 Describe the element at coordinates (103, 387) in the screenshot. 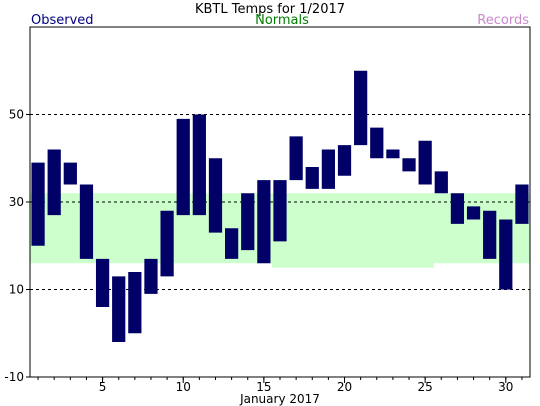

I see `x-tick-label-5: 5` at that location.